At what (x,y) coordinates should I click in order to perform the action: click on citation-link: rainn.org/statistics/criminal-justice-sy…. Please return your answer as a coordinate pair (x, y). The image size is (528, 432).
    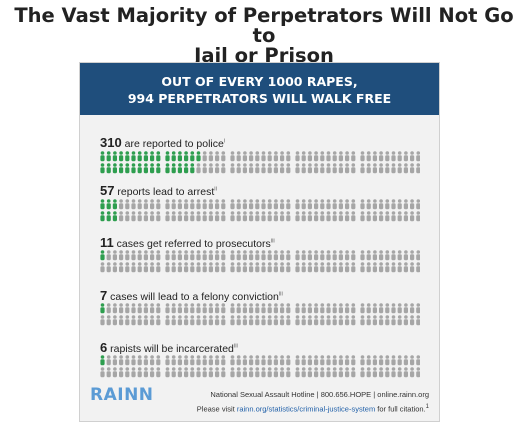
    Looking at the image, I should click on (306, 409).